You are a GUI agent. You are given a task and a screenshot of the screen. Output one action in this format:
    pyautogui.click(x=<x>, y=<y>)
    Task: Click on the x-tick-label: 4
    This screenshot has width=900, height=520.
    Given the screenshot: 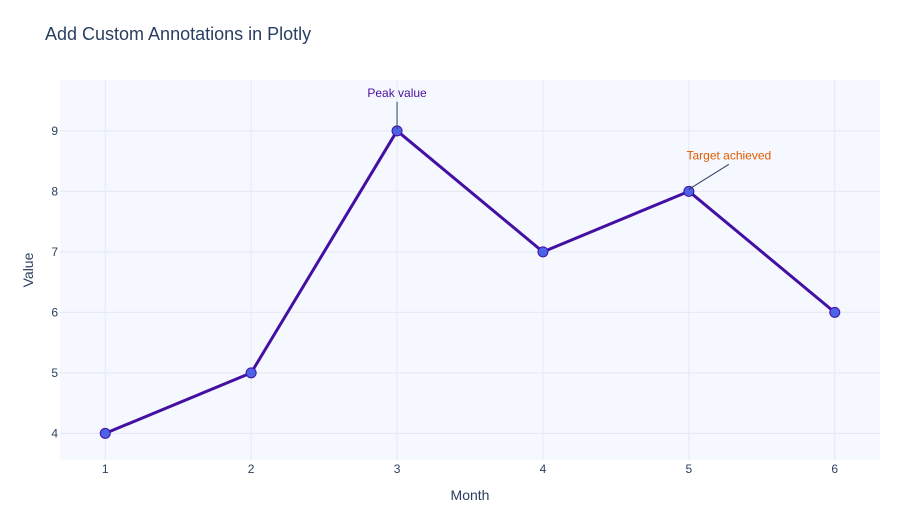 What is the action you would take?
    pyautogui.click(x=543, y=469)
    